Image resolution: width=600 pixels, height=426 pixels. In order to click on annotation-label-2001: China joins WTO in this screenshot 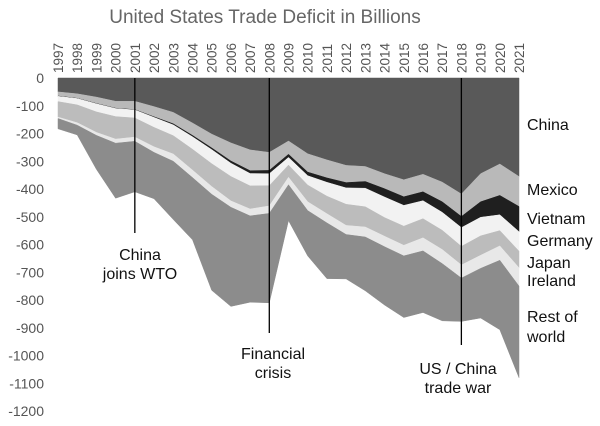, I will do `click(139, 265)`.